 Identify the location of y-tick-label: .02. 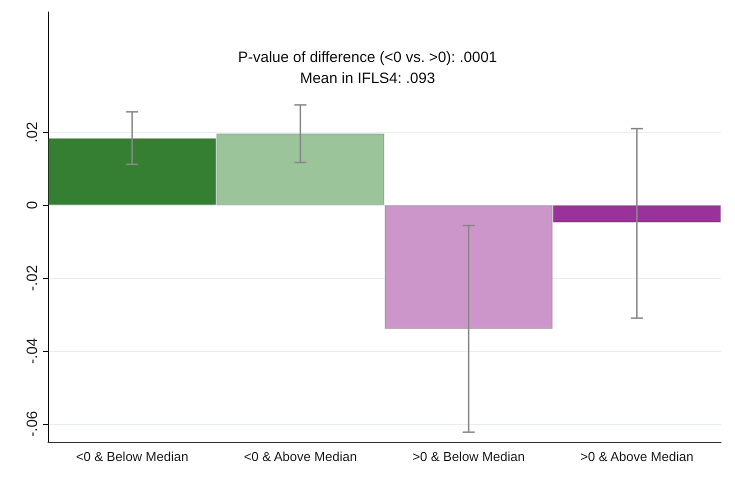
(32, 132).